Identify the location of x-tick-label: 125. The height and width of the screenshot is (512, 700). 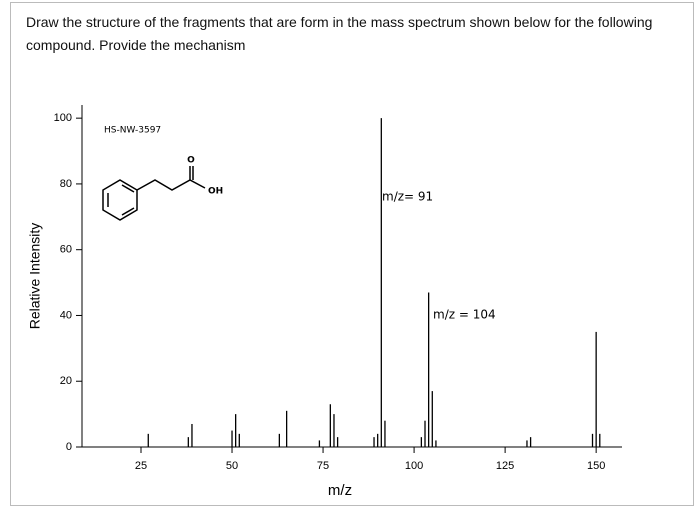
(505, 466).